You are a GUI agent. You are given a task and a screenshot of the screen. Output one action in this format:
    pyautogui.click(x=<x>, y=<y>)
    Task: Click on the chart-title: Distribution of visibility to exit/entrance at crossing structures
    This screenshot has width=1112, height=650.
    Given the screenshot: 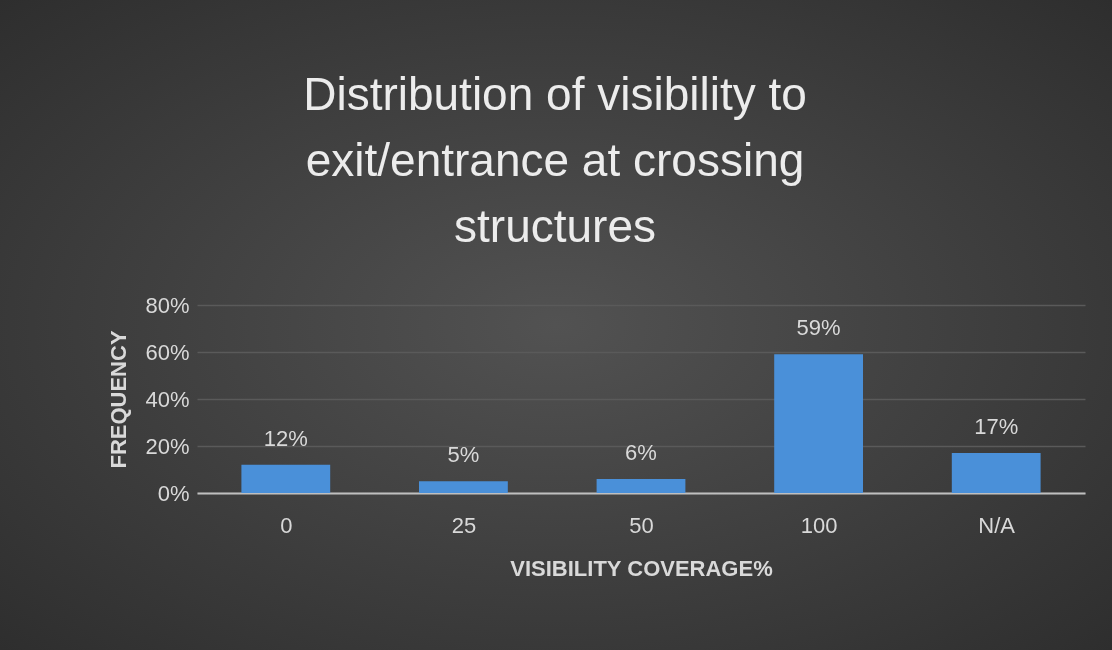 What is the action you would take?
    pyautogui.click(x=555, y=160)
    